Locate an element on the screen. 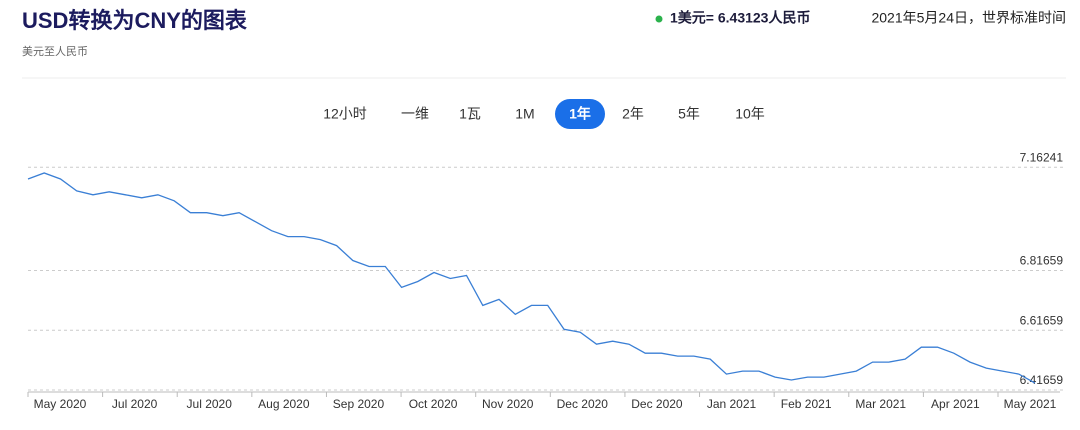 The image size is (1080, 430). title: USD转换为CNY的图表 is located at coordinates (135, 20).